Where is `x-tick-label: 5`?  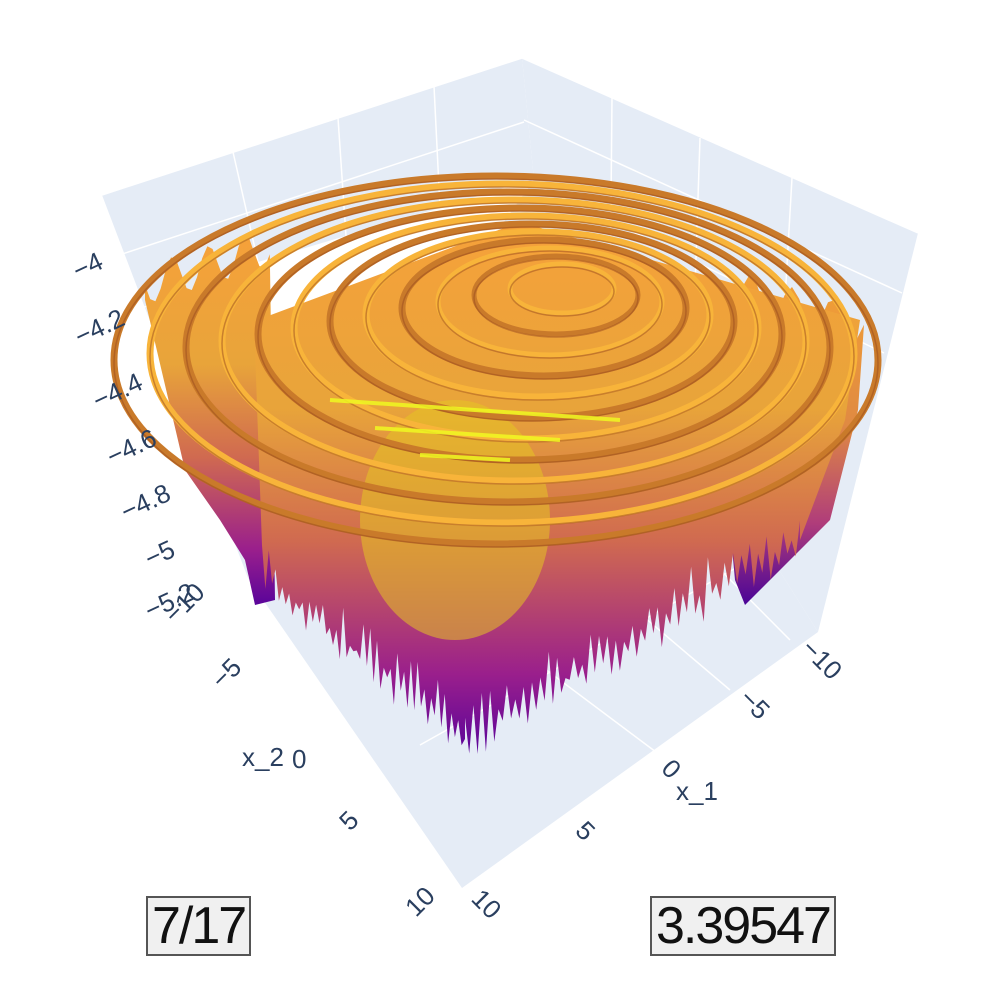
x-tick-label: 5 is located at coordinates (585, 830).